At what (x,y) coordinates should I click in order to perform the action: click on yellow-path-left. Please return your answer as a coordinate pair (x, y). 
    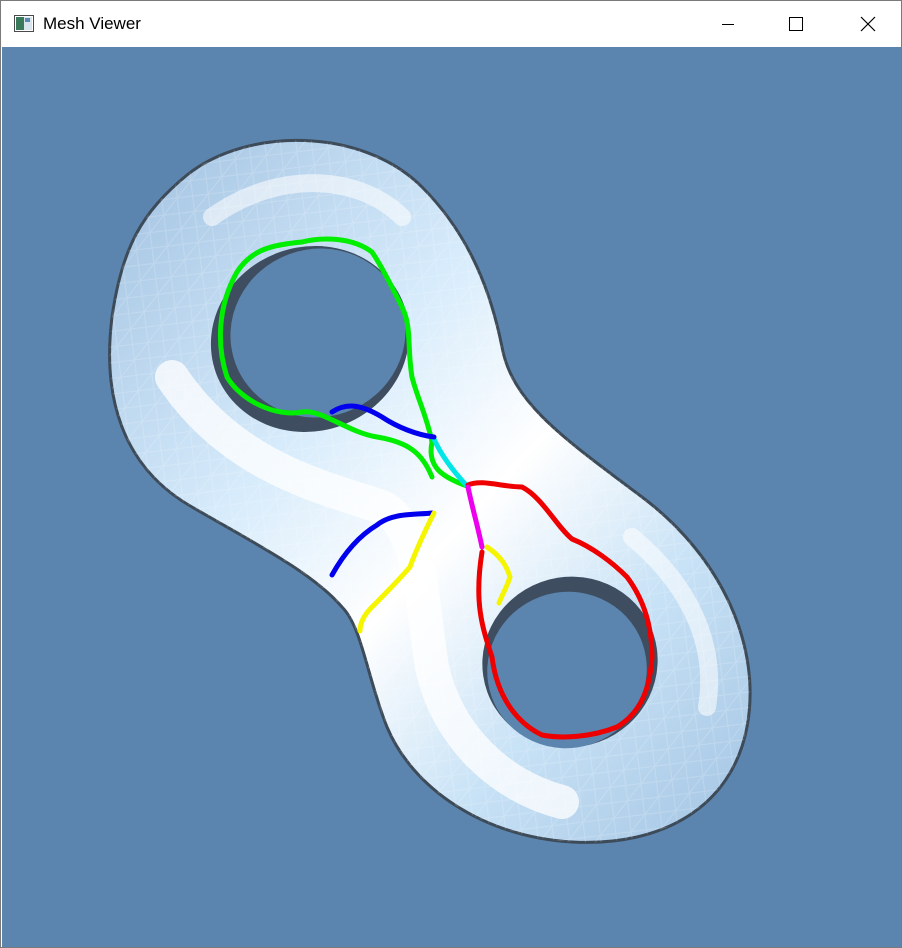
    Looking at the image, I should click on (397, 572).